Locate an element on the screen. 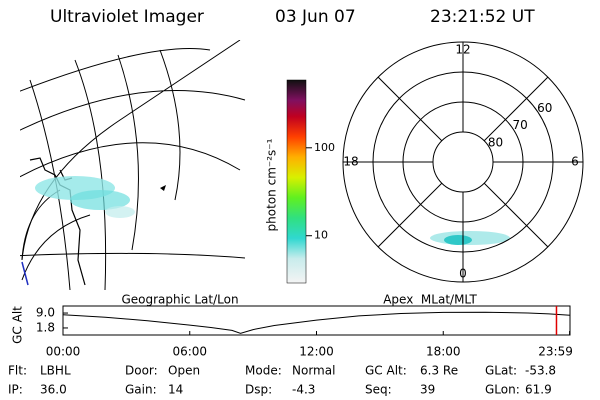 The height and width of the screenshot is (400, 600). colorbar-tick-label: 10 is located at coordinates (321, 235).